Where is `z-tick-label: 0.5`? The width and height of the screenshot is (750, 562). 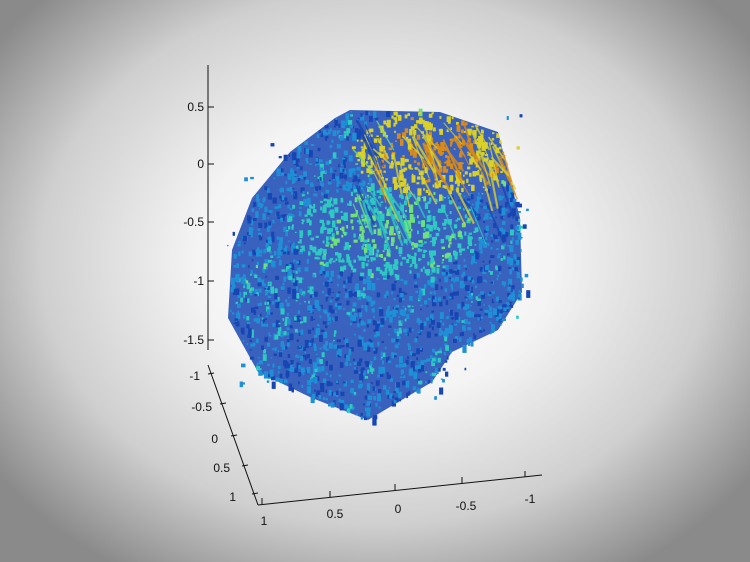
z-tick-label: 0.5 is located at coordinates (195, 107).